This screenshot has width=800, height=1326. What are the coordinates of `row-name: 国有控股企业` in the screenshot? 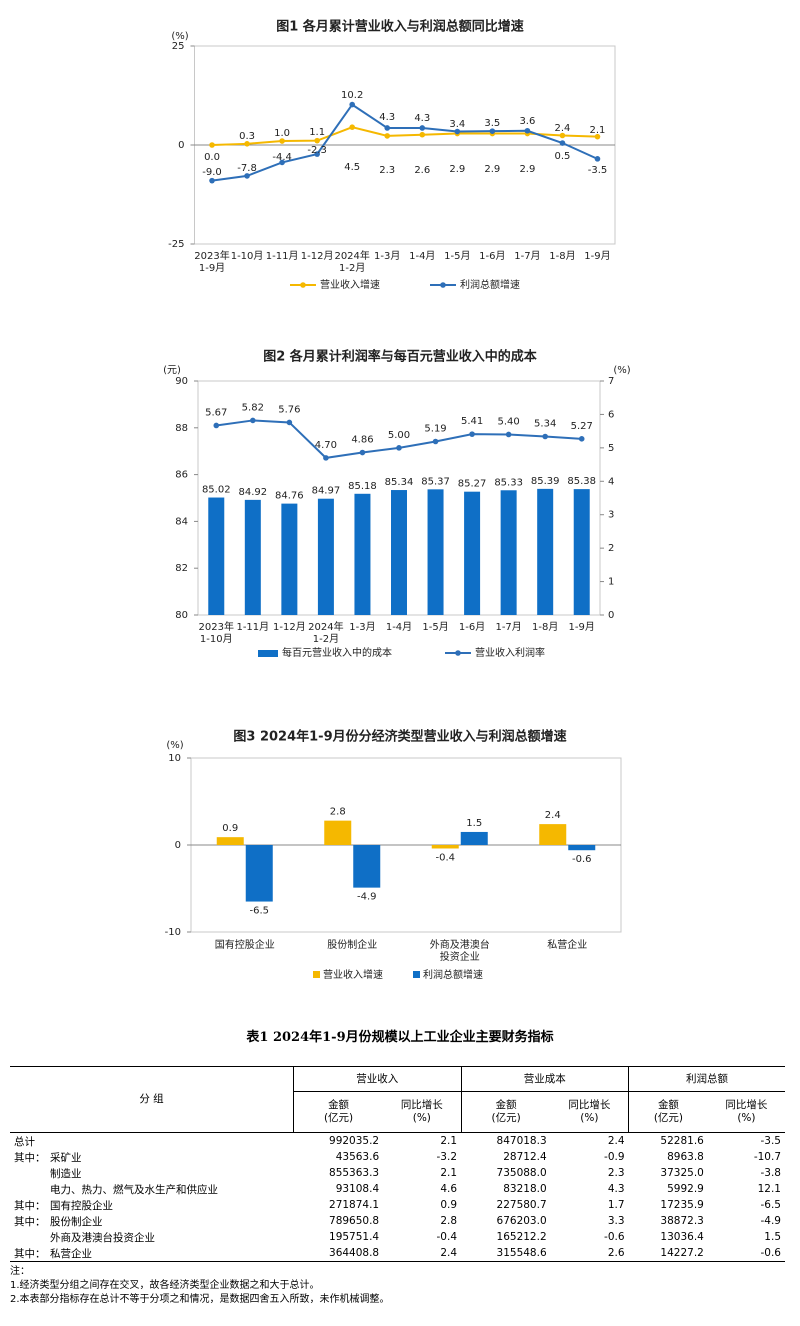 It's located at (81, 1205).